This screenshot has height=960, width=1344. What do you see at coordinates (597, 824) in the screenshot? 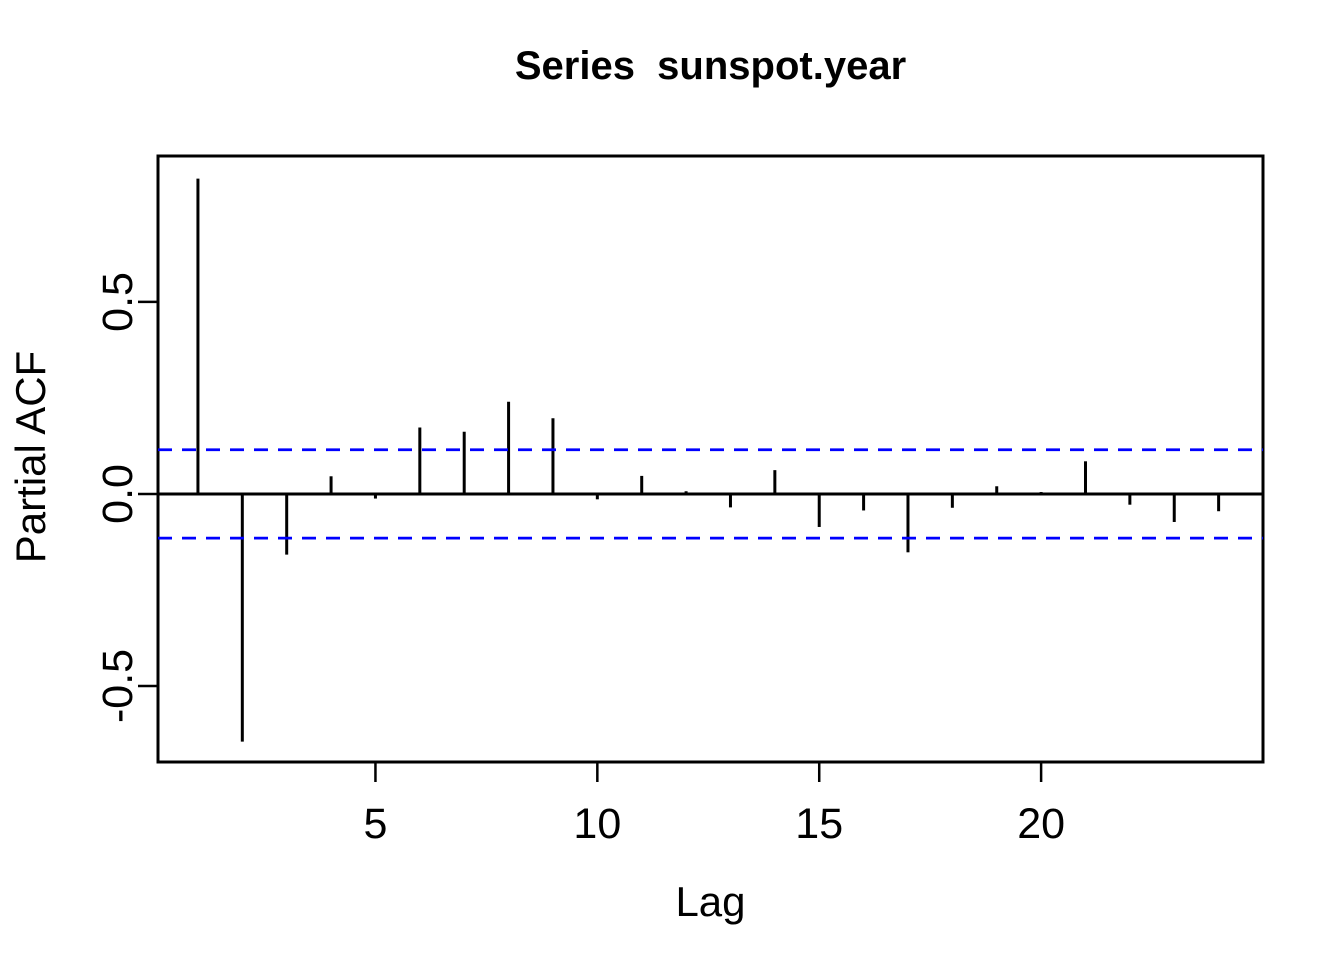
I see `x-tick-label: 10` at bounding box center [597, 824].